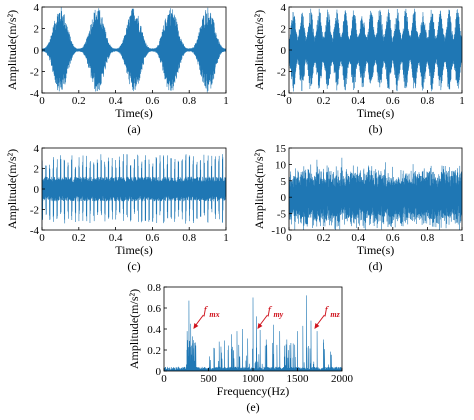 The width and height of the screenshot is (474, 420). I want to click on annotation-subscript: mx, so click(214, 314).